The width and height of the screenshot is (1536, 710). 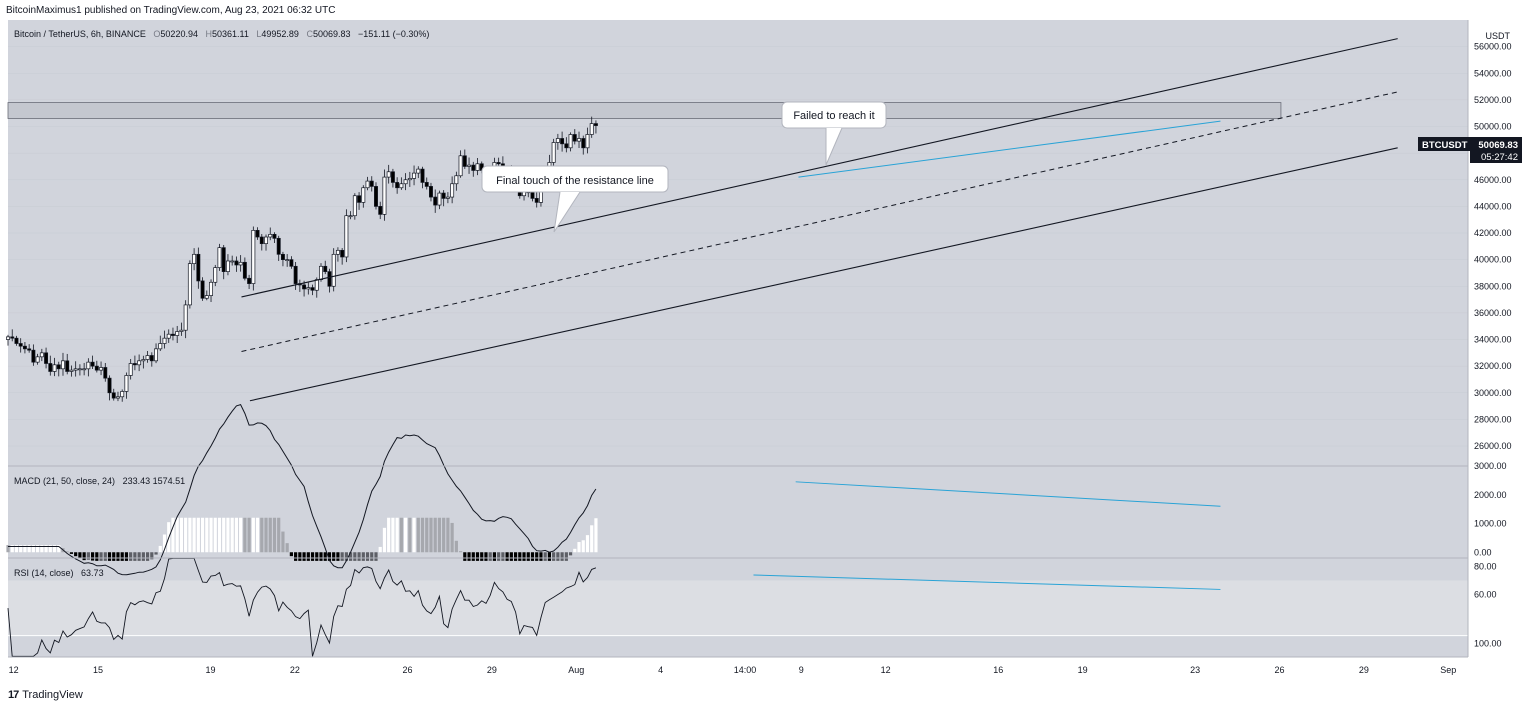 What do you see at coordinates (45, 695) in the screenshot?
I see `tradingview-footer: 17 TradingView` at bounding box center [45, 695].